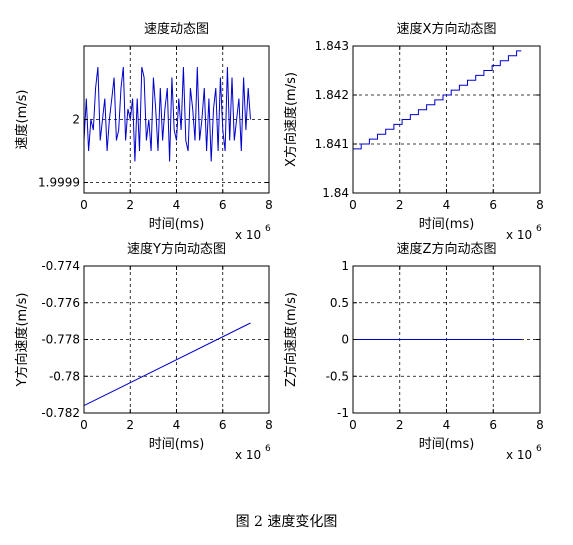 The height and width of the screenshot is (545, 573). Describe the element at coordinates (286, 522) in the screenshot. I see `figure-caption: 图 2 速度变化图` at that location.